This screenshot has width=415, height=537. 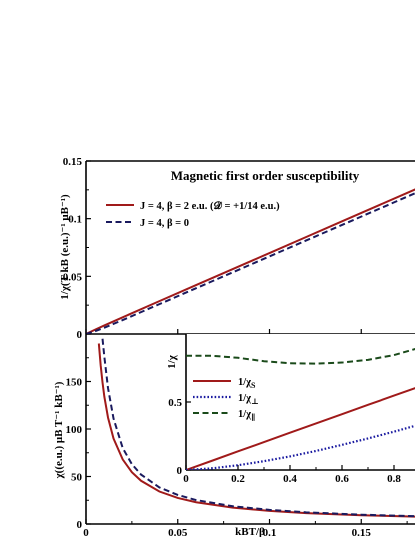 I want to click on top-y-tick-label: 0.15, so click(x=73, y=162).